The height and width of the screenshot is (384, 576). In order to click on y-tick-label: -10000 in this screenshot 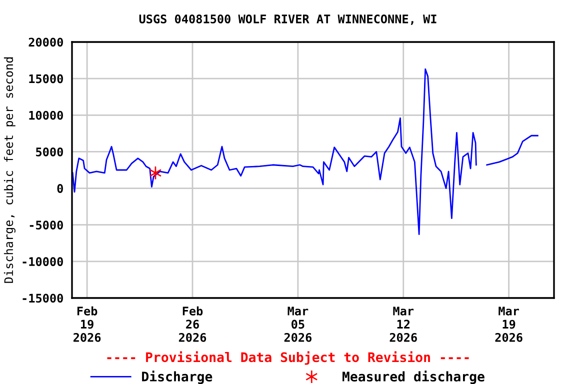, I will do `click(42, 261)`.